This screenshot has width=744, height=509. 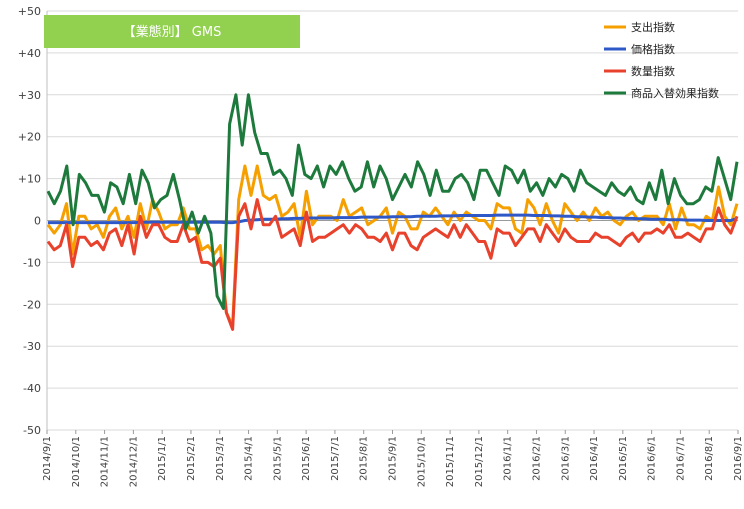 I want to click on x-tick-label: 2015/8/1, so click(x=364, y=458).